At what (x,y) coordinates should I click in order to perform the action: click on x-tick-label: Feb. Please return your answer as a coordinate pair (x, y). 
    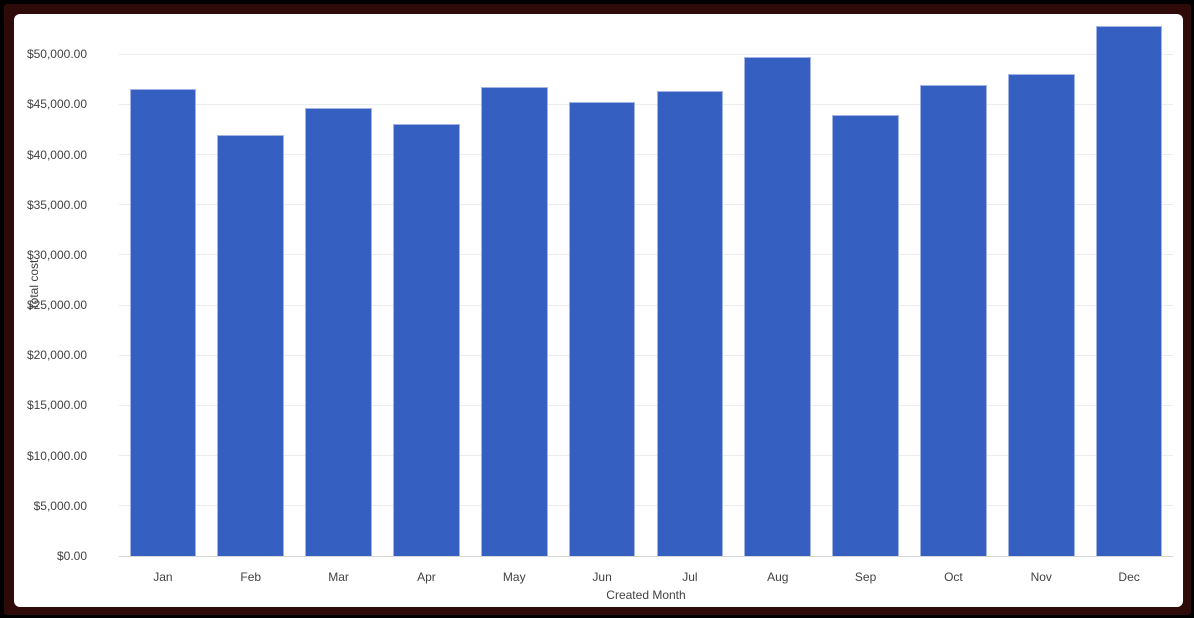
    Looking at the image, I should click on (251, 577).